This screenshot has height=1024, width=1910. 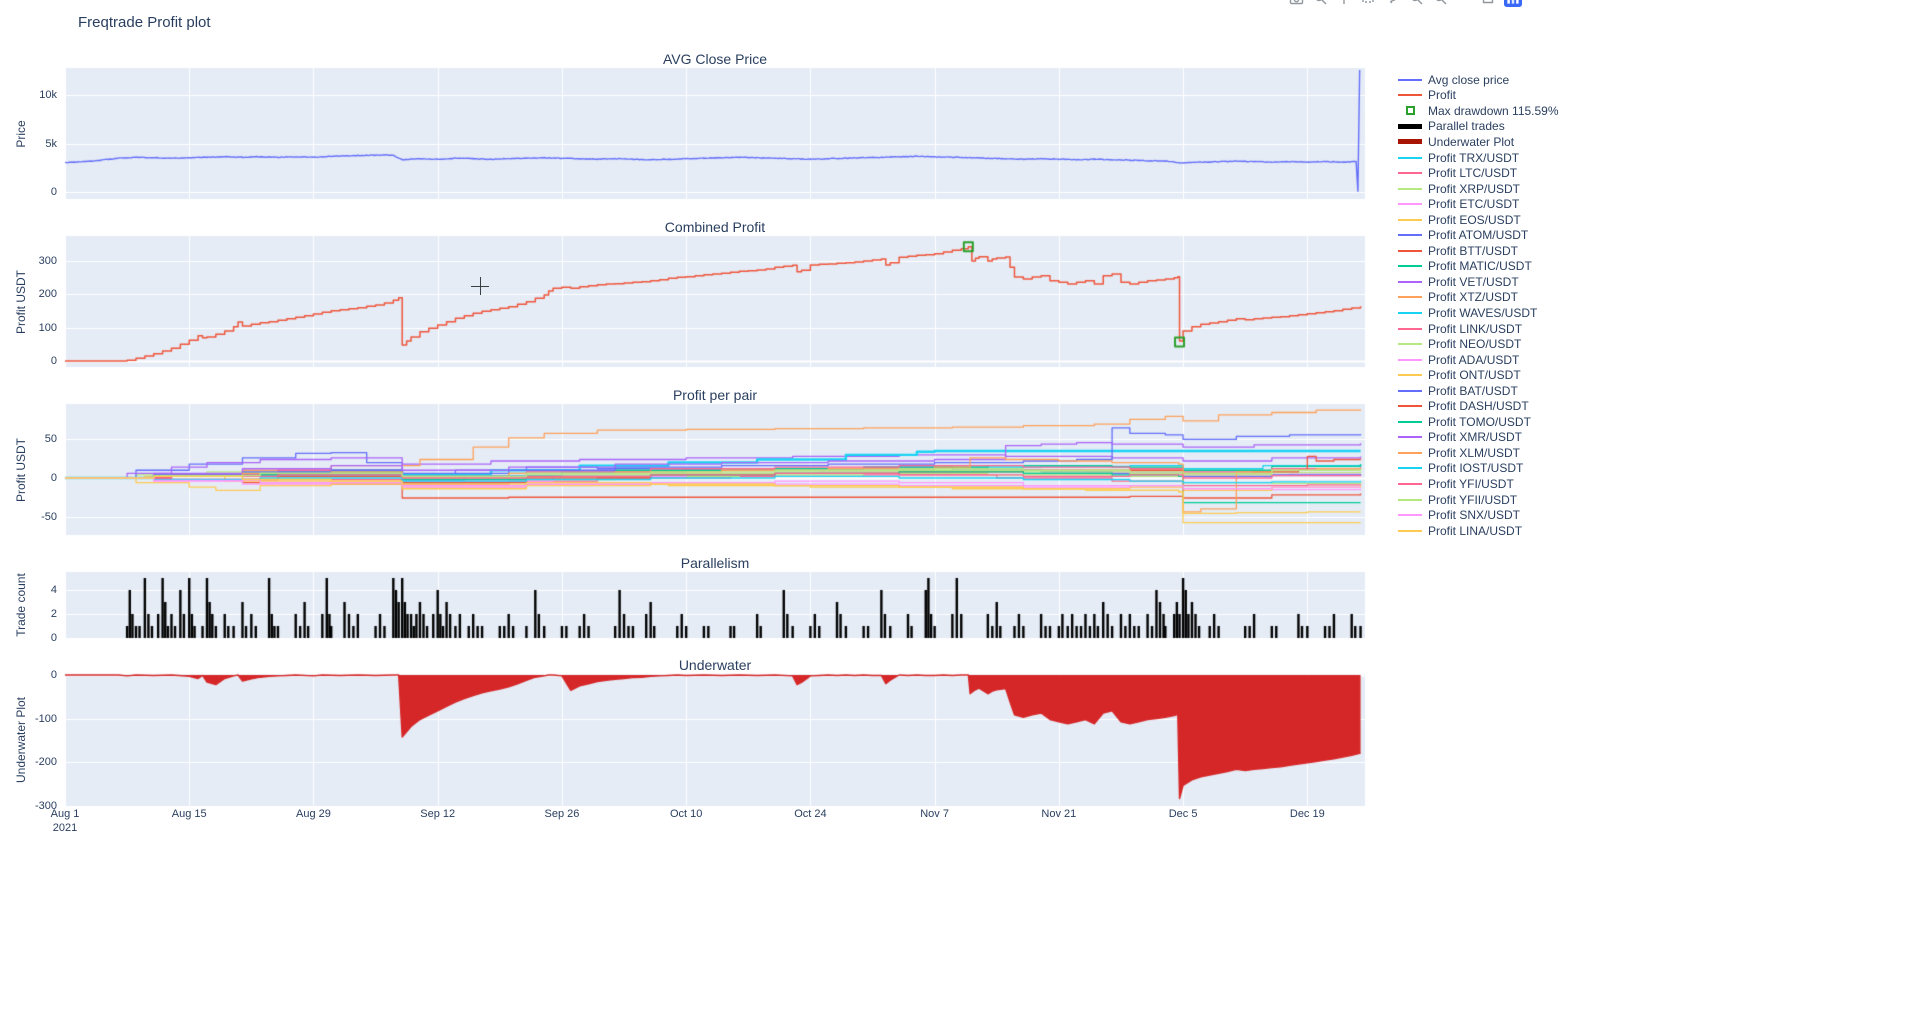 What do you see at coordinates (1483, 312) in the screenshot?
I see `legend-label: Profit WAVES/USDT` at bounding box center [1483, 312].